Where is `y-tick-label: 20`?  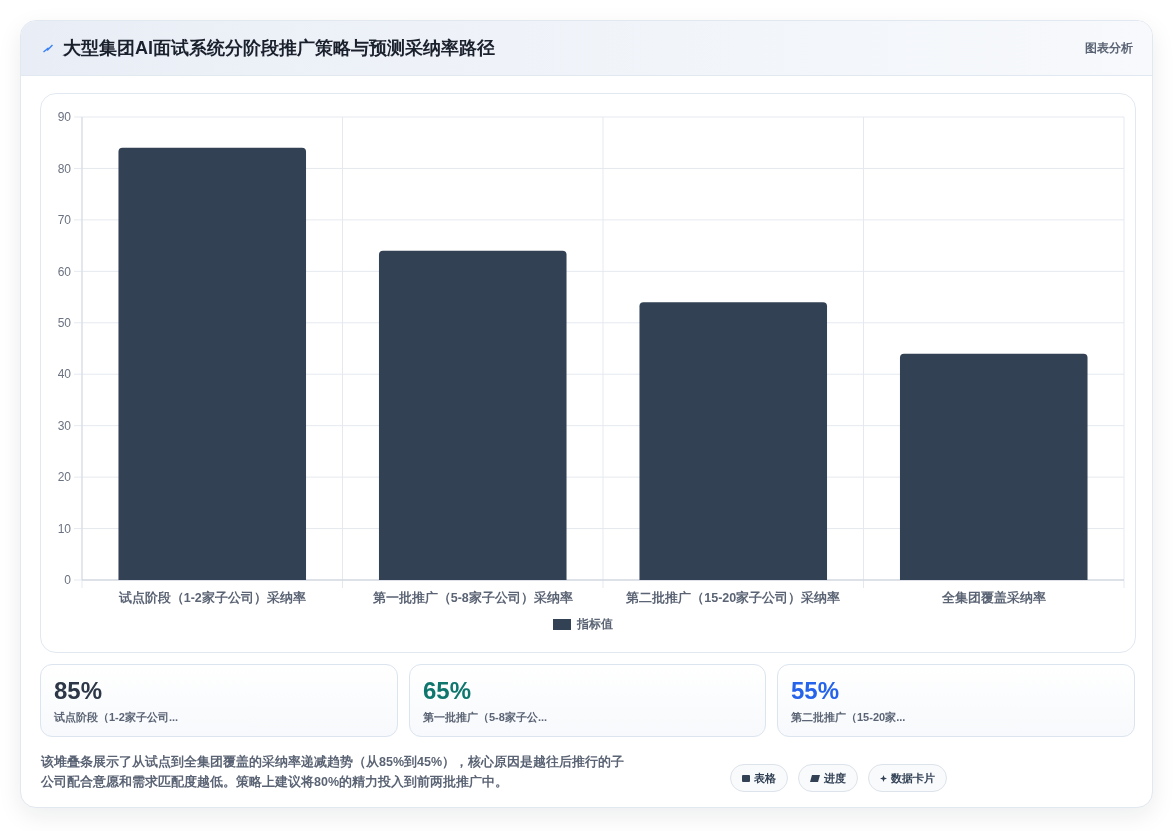 y-tick-label: 20 is located at coordinates (64, 477).